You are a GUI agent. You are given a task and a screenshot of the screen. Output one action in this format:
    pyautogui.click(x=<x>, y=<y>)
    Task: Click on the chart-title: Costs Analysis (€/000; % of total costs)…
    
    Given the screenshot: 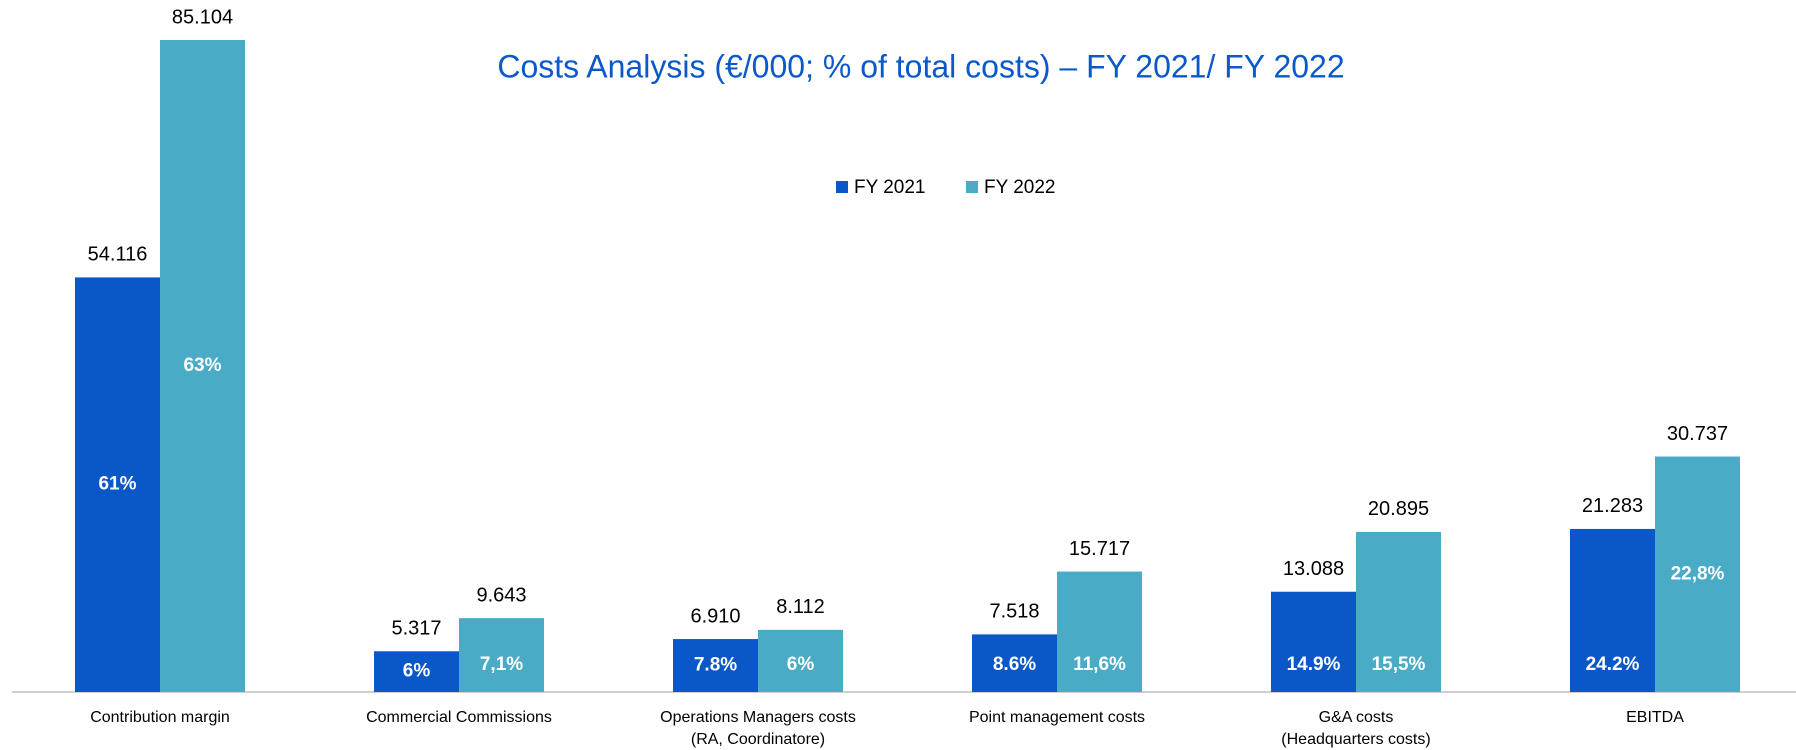 What is the action you would take?
    pyautogui.click(x=920, y=66)
    